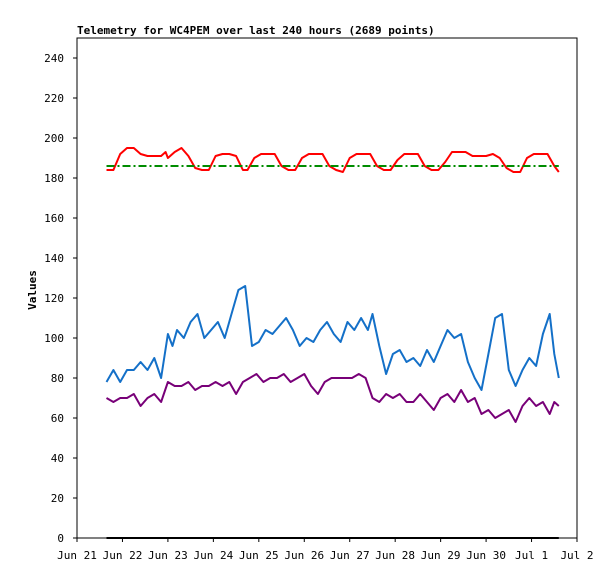 The height and width of the screenshot is (579, 615). I want to click on x-tick-label: Jun 23, so click(168, 555).